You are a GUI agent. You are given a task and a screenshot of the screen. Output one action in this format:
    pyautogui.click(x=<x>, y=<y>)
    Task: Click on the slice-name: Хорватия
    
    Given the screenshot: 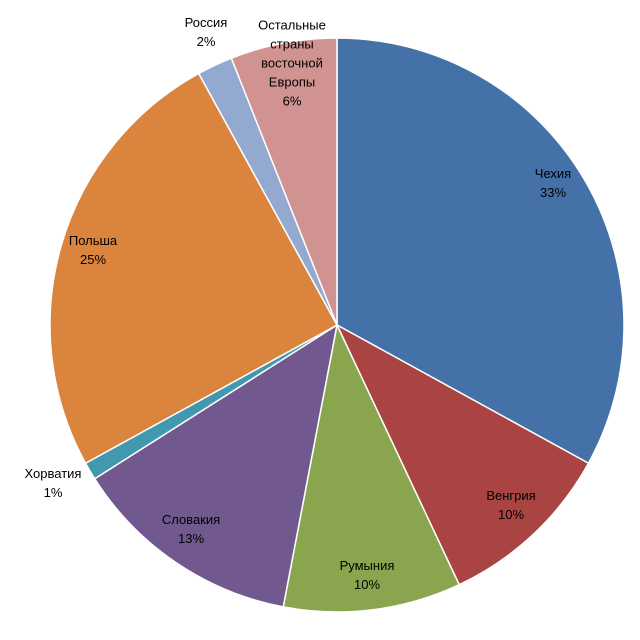 What is the action you would take?
    pyautogui.click(x=53, y=473)
    